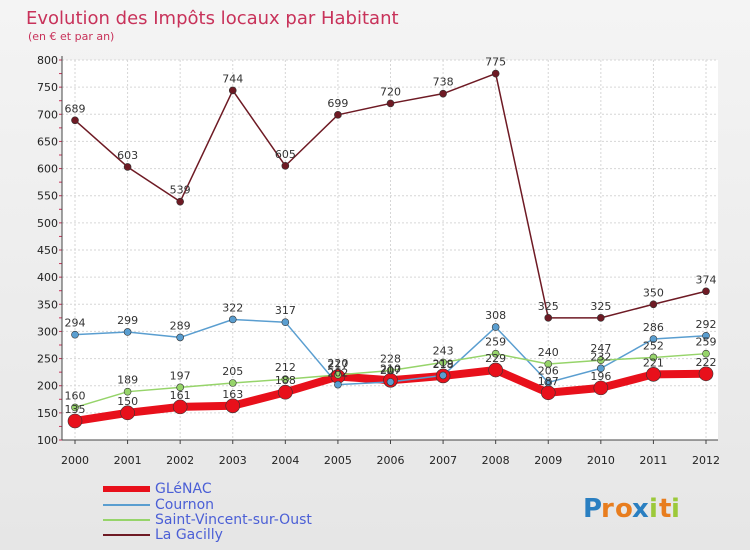 The image size is (750, 550). Describe the element at coordinates (232, 307) in the screenshot. I see `data-label: 322` at that location.